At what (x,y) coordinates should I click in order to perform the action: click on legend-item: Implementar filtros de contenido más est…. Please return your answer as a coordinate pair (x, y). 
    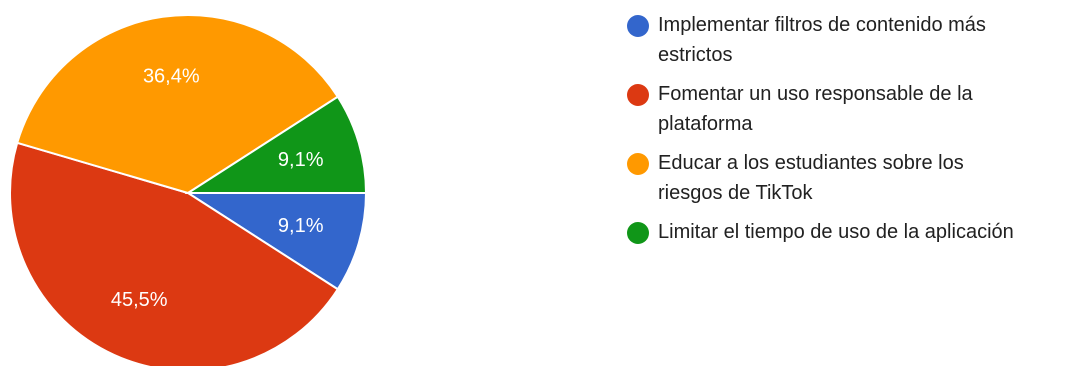
    Looking at the image, I should click on (856, 40).